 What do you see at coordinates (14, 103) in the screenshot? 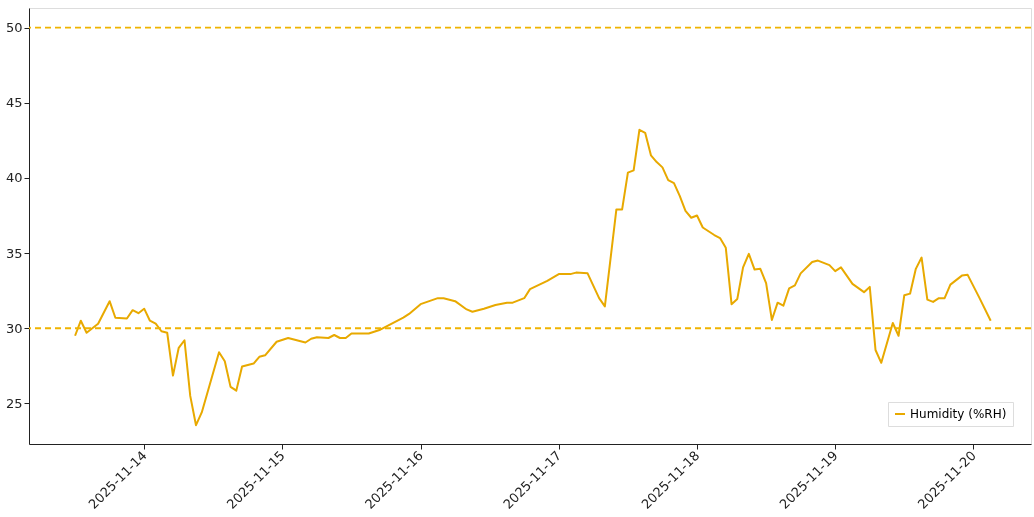
I see `y-tick-label: 45` at bounding box center [14, 103].